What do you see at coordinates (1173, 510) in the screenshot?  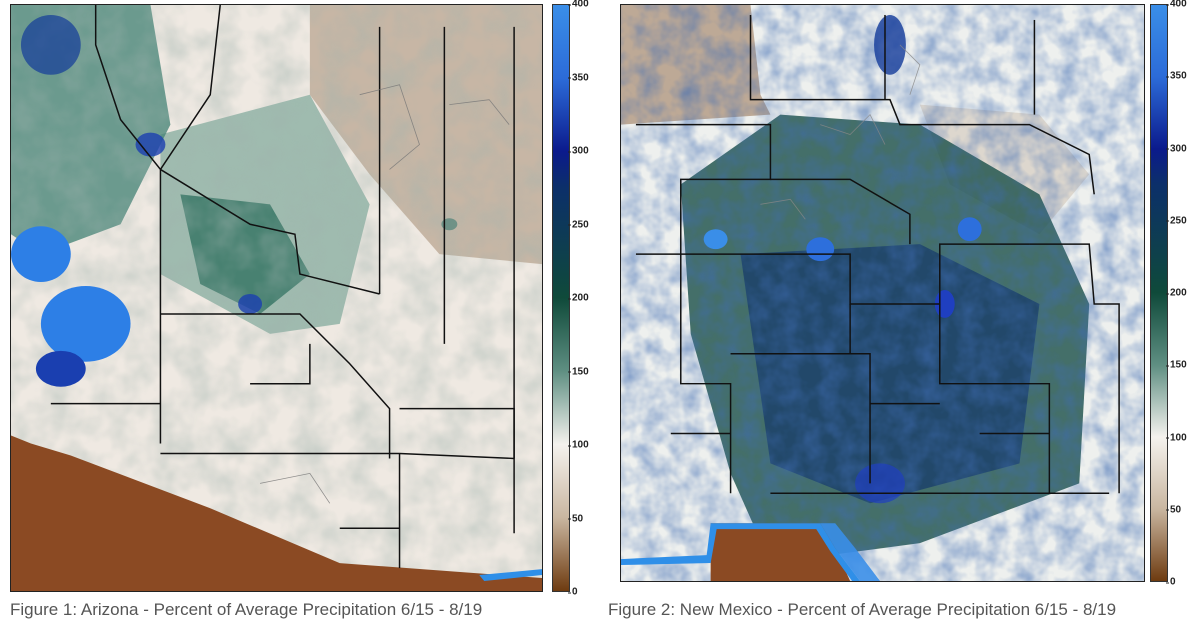 I see `nm-tick-50: 50` at bounding box center [1173, 510].